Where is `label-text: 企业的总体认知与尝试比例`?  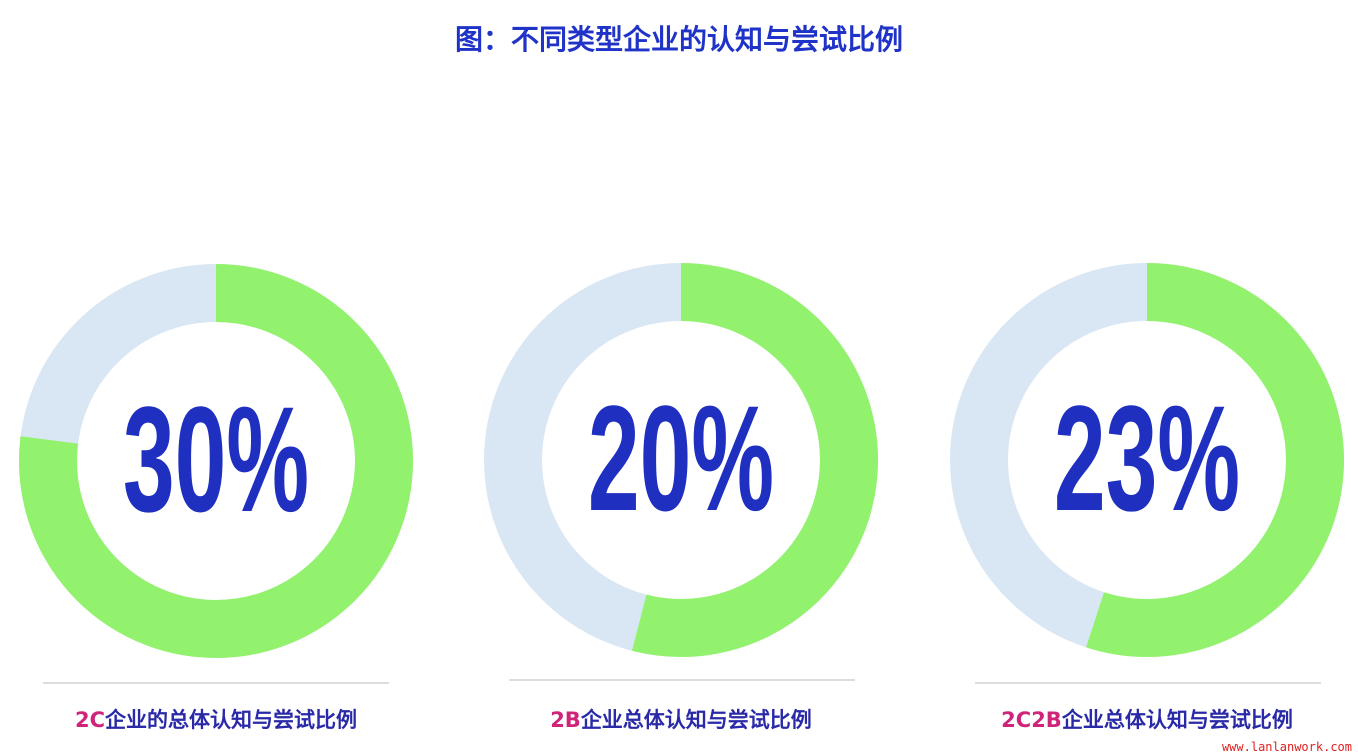
label-text: 企业的总体认知与尝试比例 is located at coordinates (231, 720).